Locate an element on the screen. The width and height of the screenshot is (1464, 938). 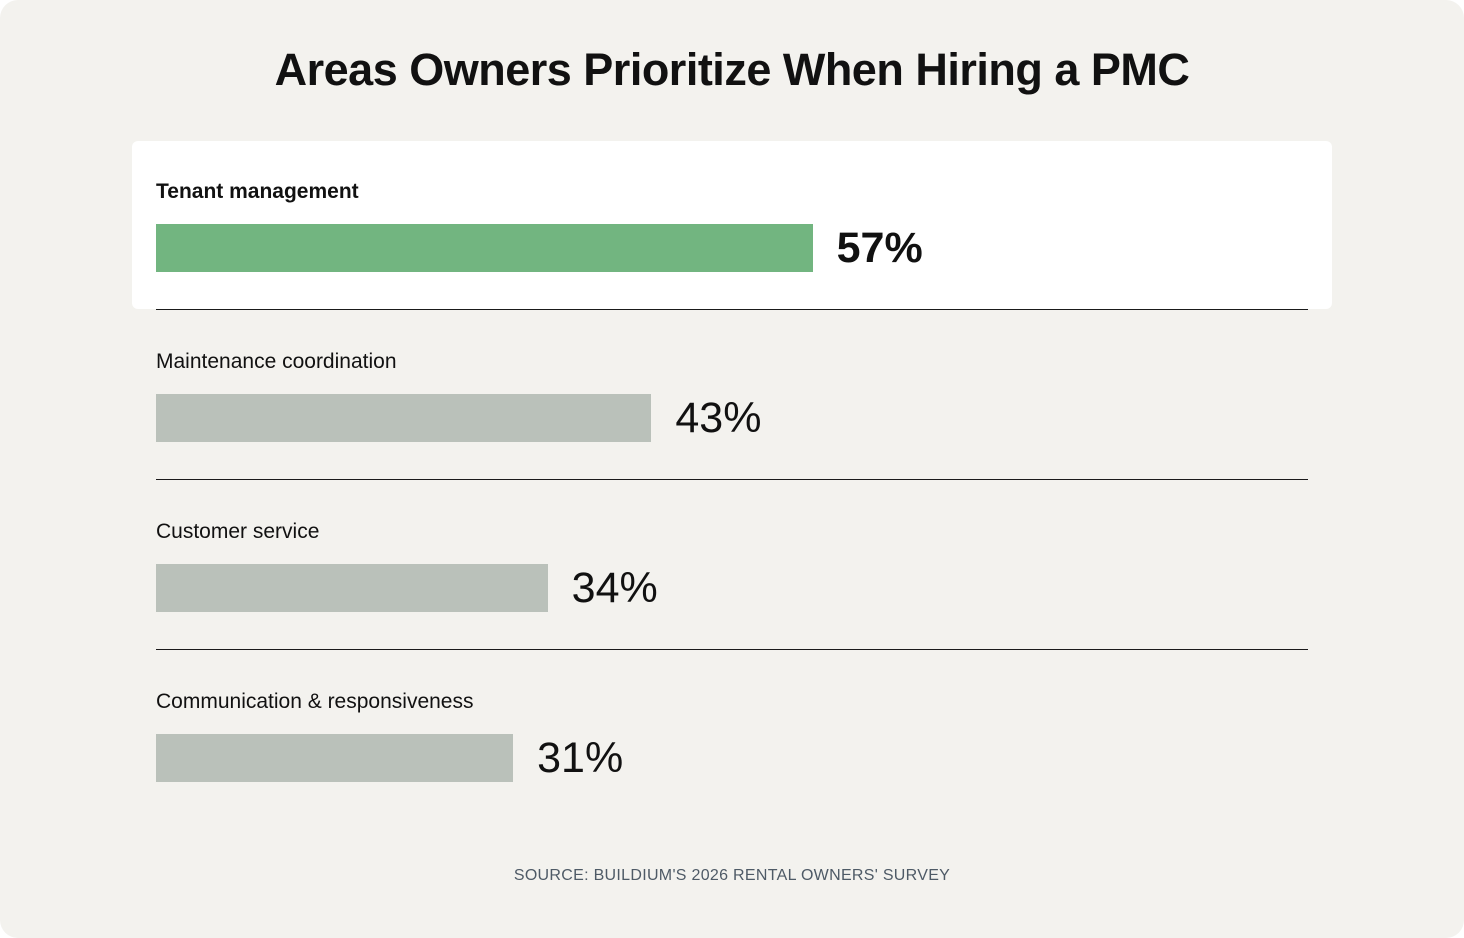
bar-row: Customer service 34% is located at coordinates (732, 565).